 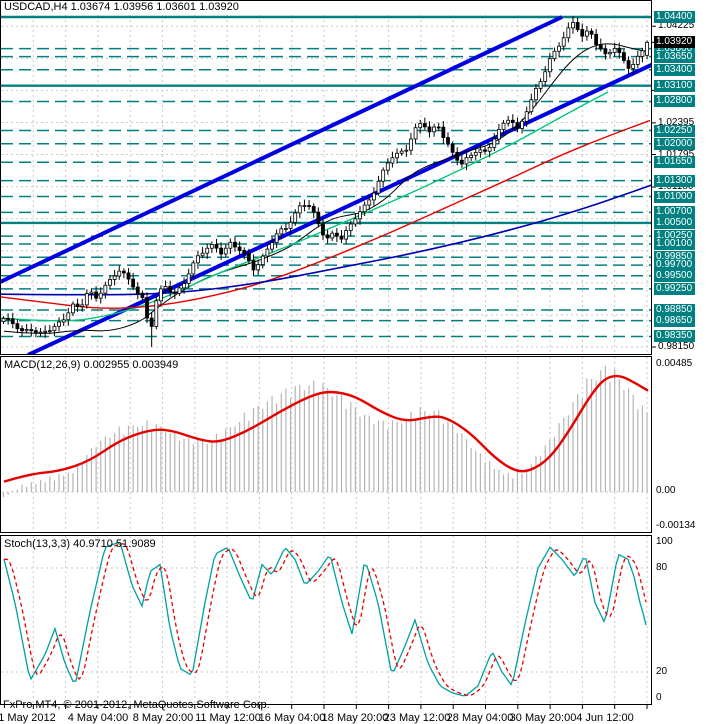 I want to click on ma-slow-navy, so click(x=326, y=240).